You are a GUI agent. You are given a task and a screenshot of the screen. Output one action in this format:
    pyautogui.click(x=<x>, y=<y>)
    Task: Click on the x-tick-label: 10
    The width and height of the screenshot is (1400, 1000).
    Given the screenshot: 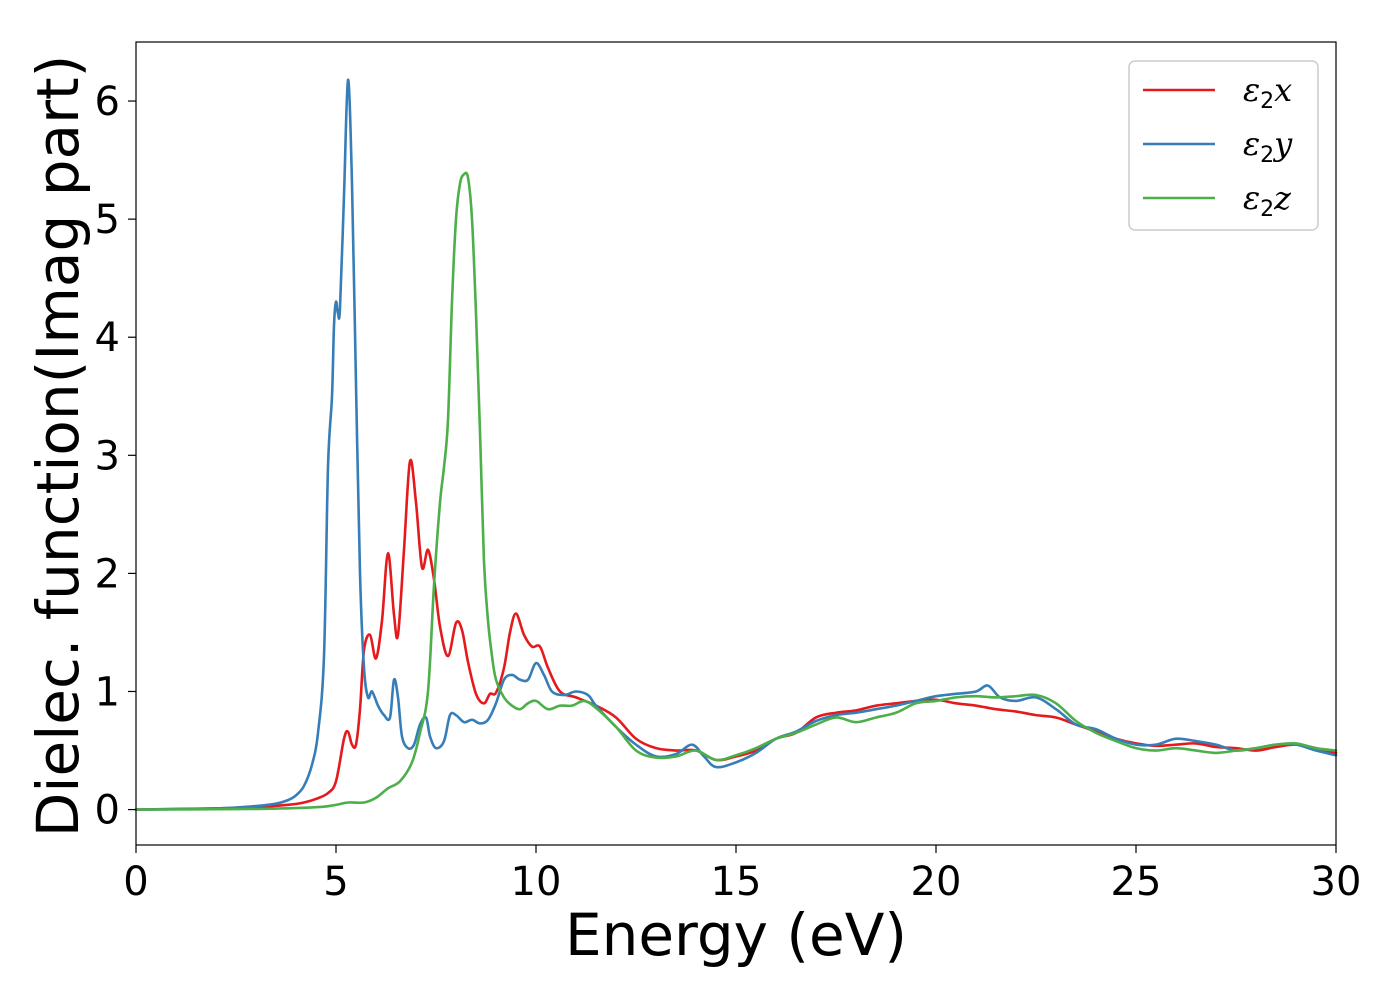 What is the action you would take?
    pyautogui.click(x=536, y=882)
    